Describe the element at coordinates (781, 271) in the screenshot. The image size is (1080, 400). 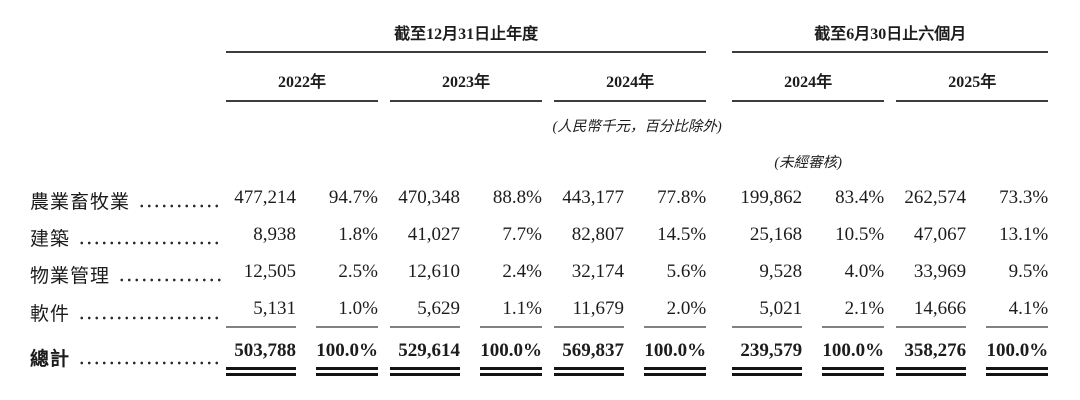
I see `amount-cell: 9,528` at that location.